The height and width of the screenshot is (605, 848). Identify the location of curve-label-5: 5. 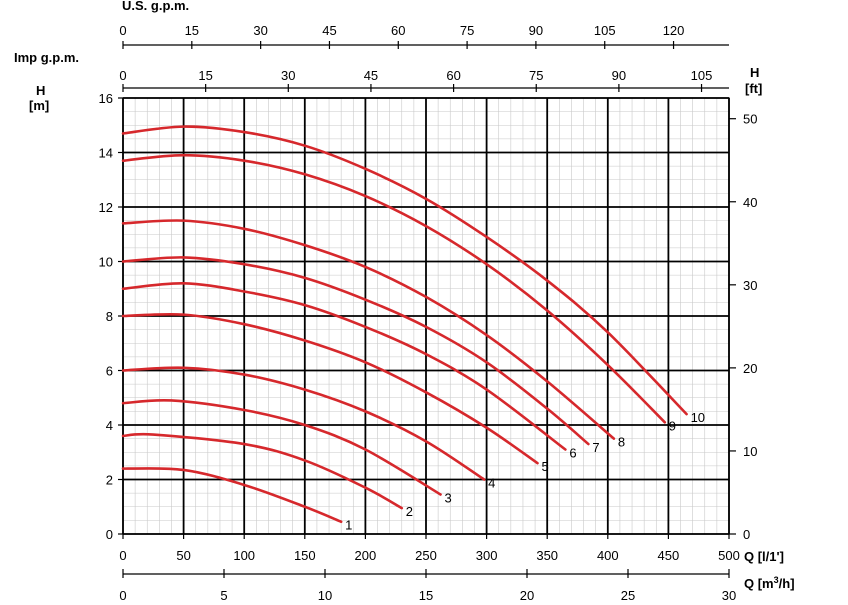
(545, 466).